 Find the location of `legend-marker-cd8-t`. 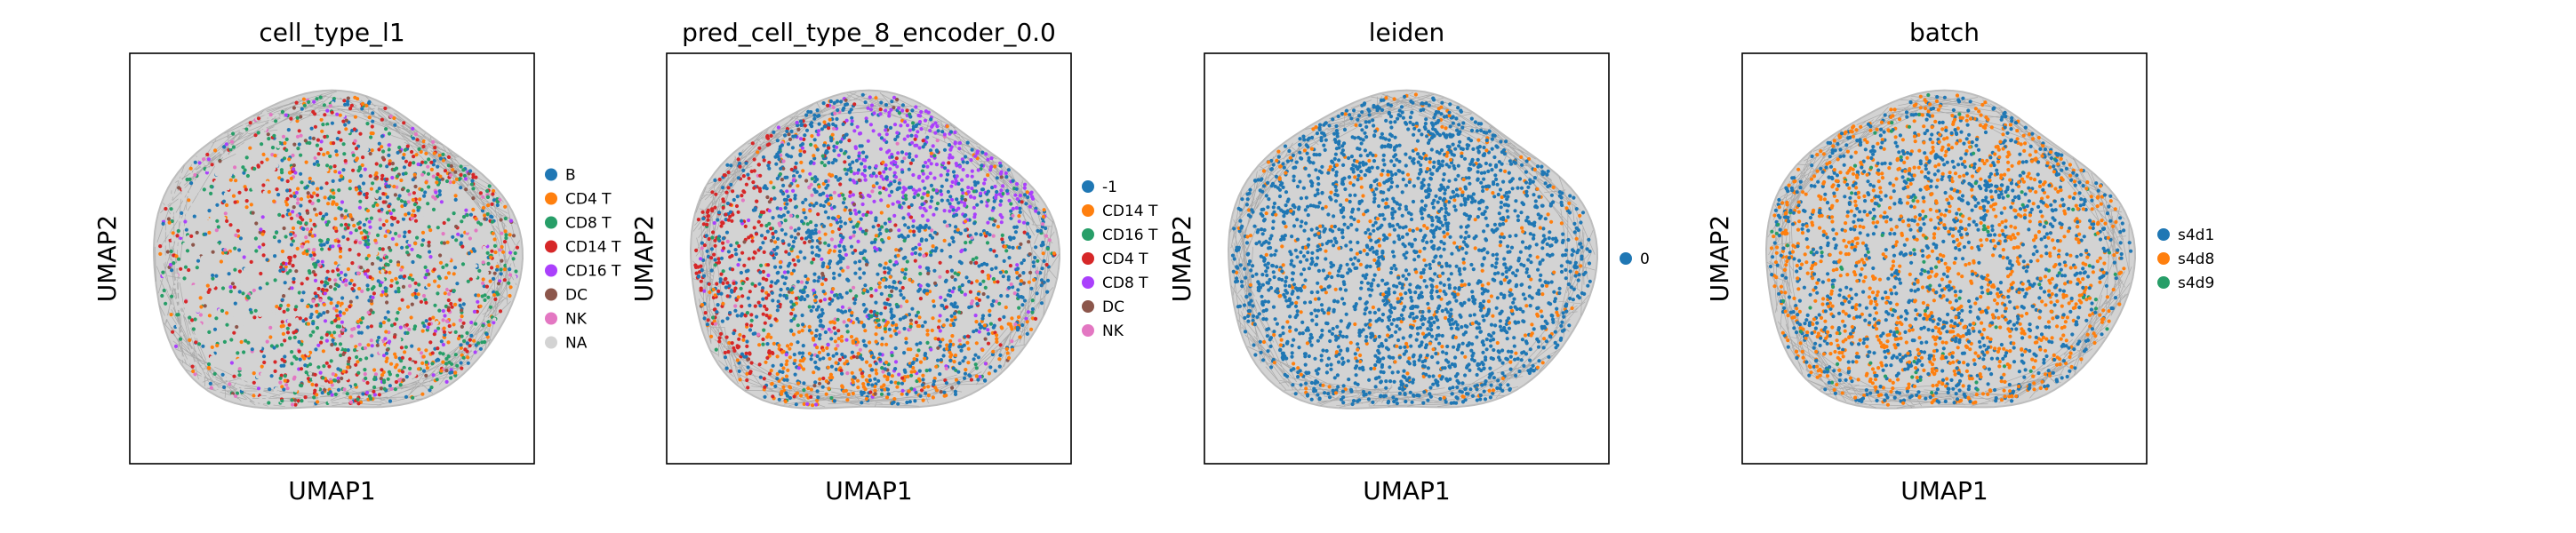

legend-marker-cd8-t is located at coordinates (551, 222).